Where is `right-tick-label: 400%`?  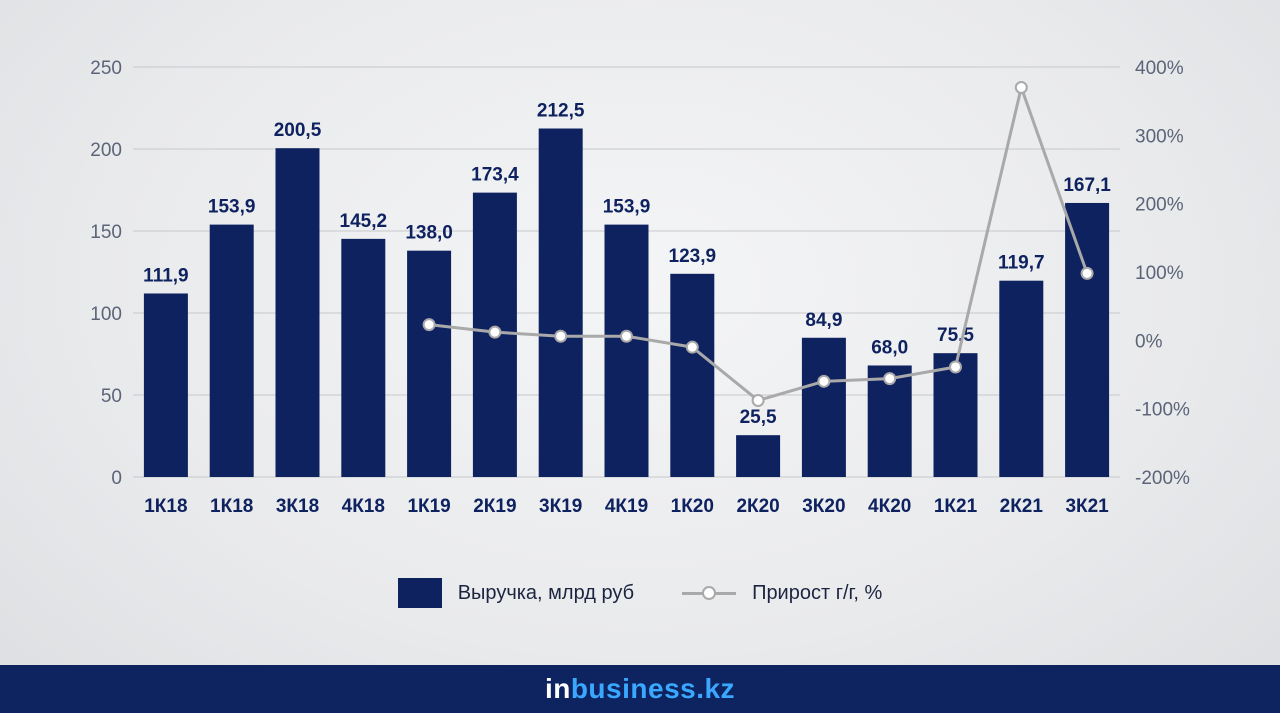 right-tick-label: 400% is located at coordinates (1159, 68).